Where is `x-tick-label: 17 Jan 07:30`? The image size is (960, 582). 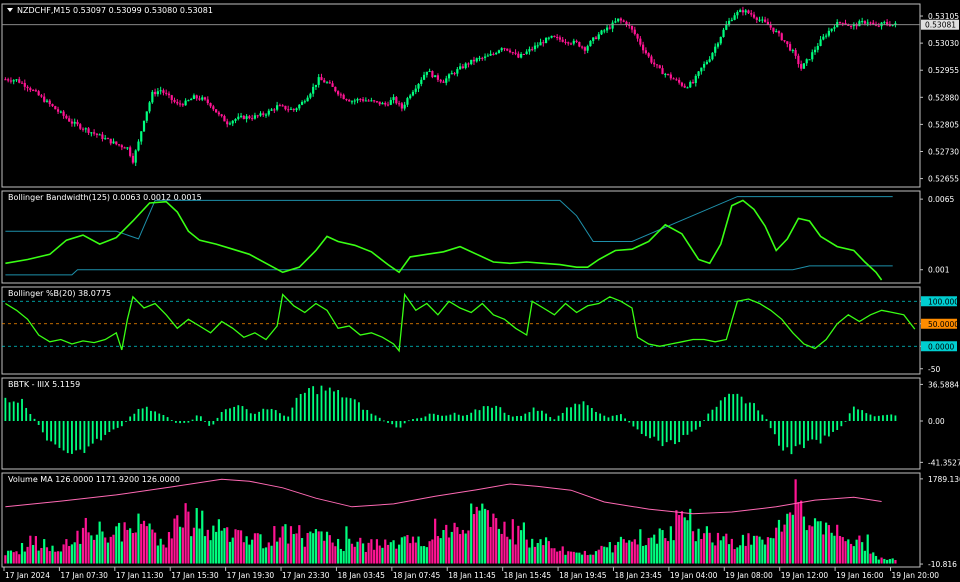
x-tick-label: 17 Jan 07:30 is located at coordinates (84, 575).